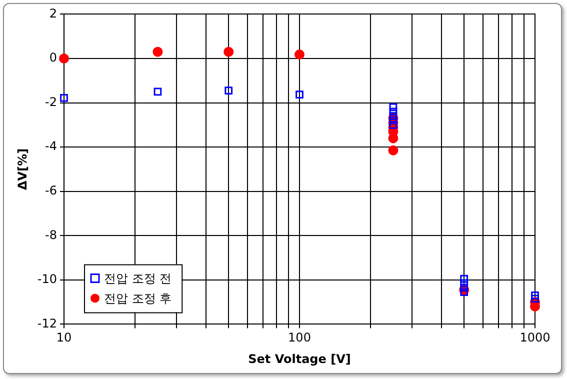 This screenshot has height=379, width=567. I want to click on y-tick-label: -8, so click(51, 235).